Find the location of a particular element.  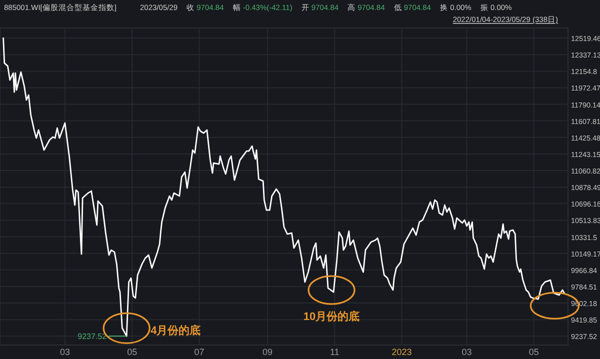

x-tick-label: 2023 is located at coordinates (402, 352).